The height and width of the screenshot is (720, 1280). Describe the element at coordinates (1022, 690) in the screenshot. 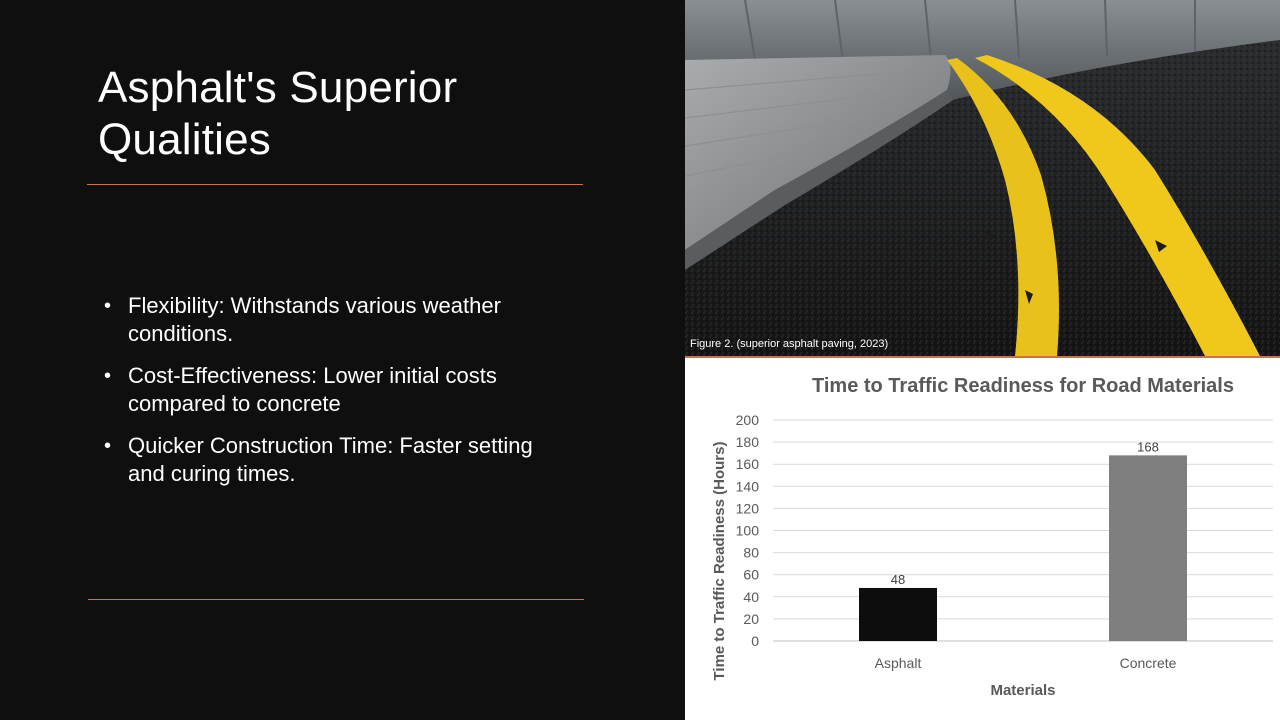

I see `x-axis-label: Materials` at that location.